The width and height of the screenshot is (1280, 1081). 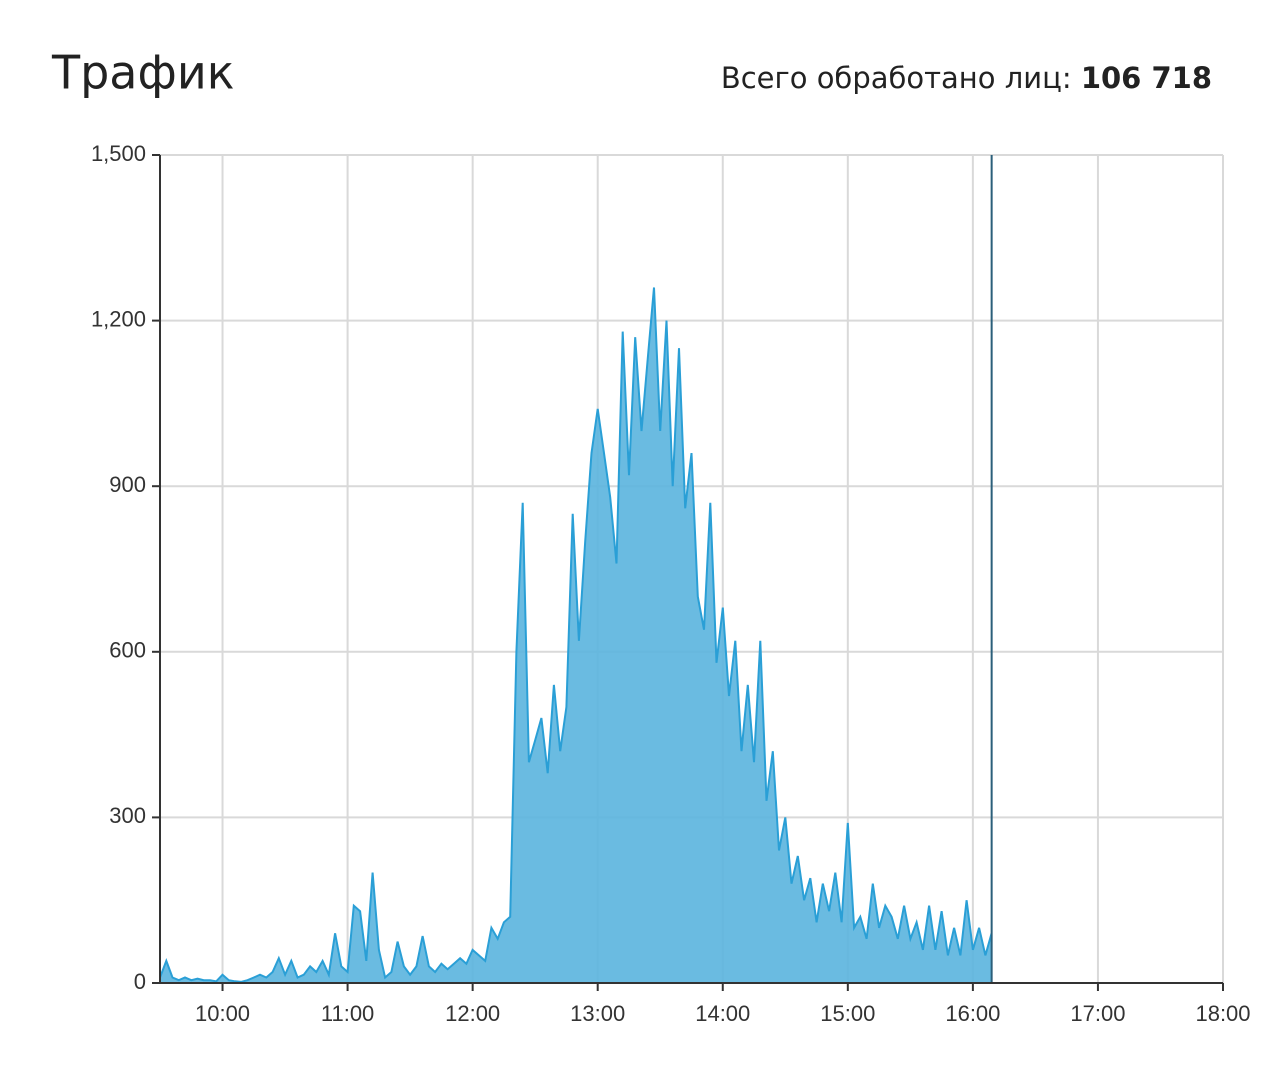 What do you see at coordinates (1097, 1013) in the screenshot?
I see `x-tick-label: 17:00` at bounding box center [1097, 1013].